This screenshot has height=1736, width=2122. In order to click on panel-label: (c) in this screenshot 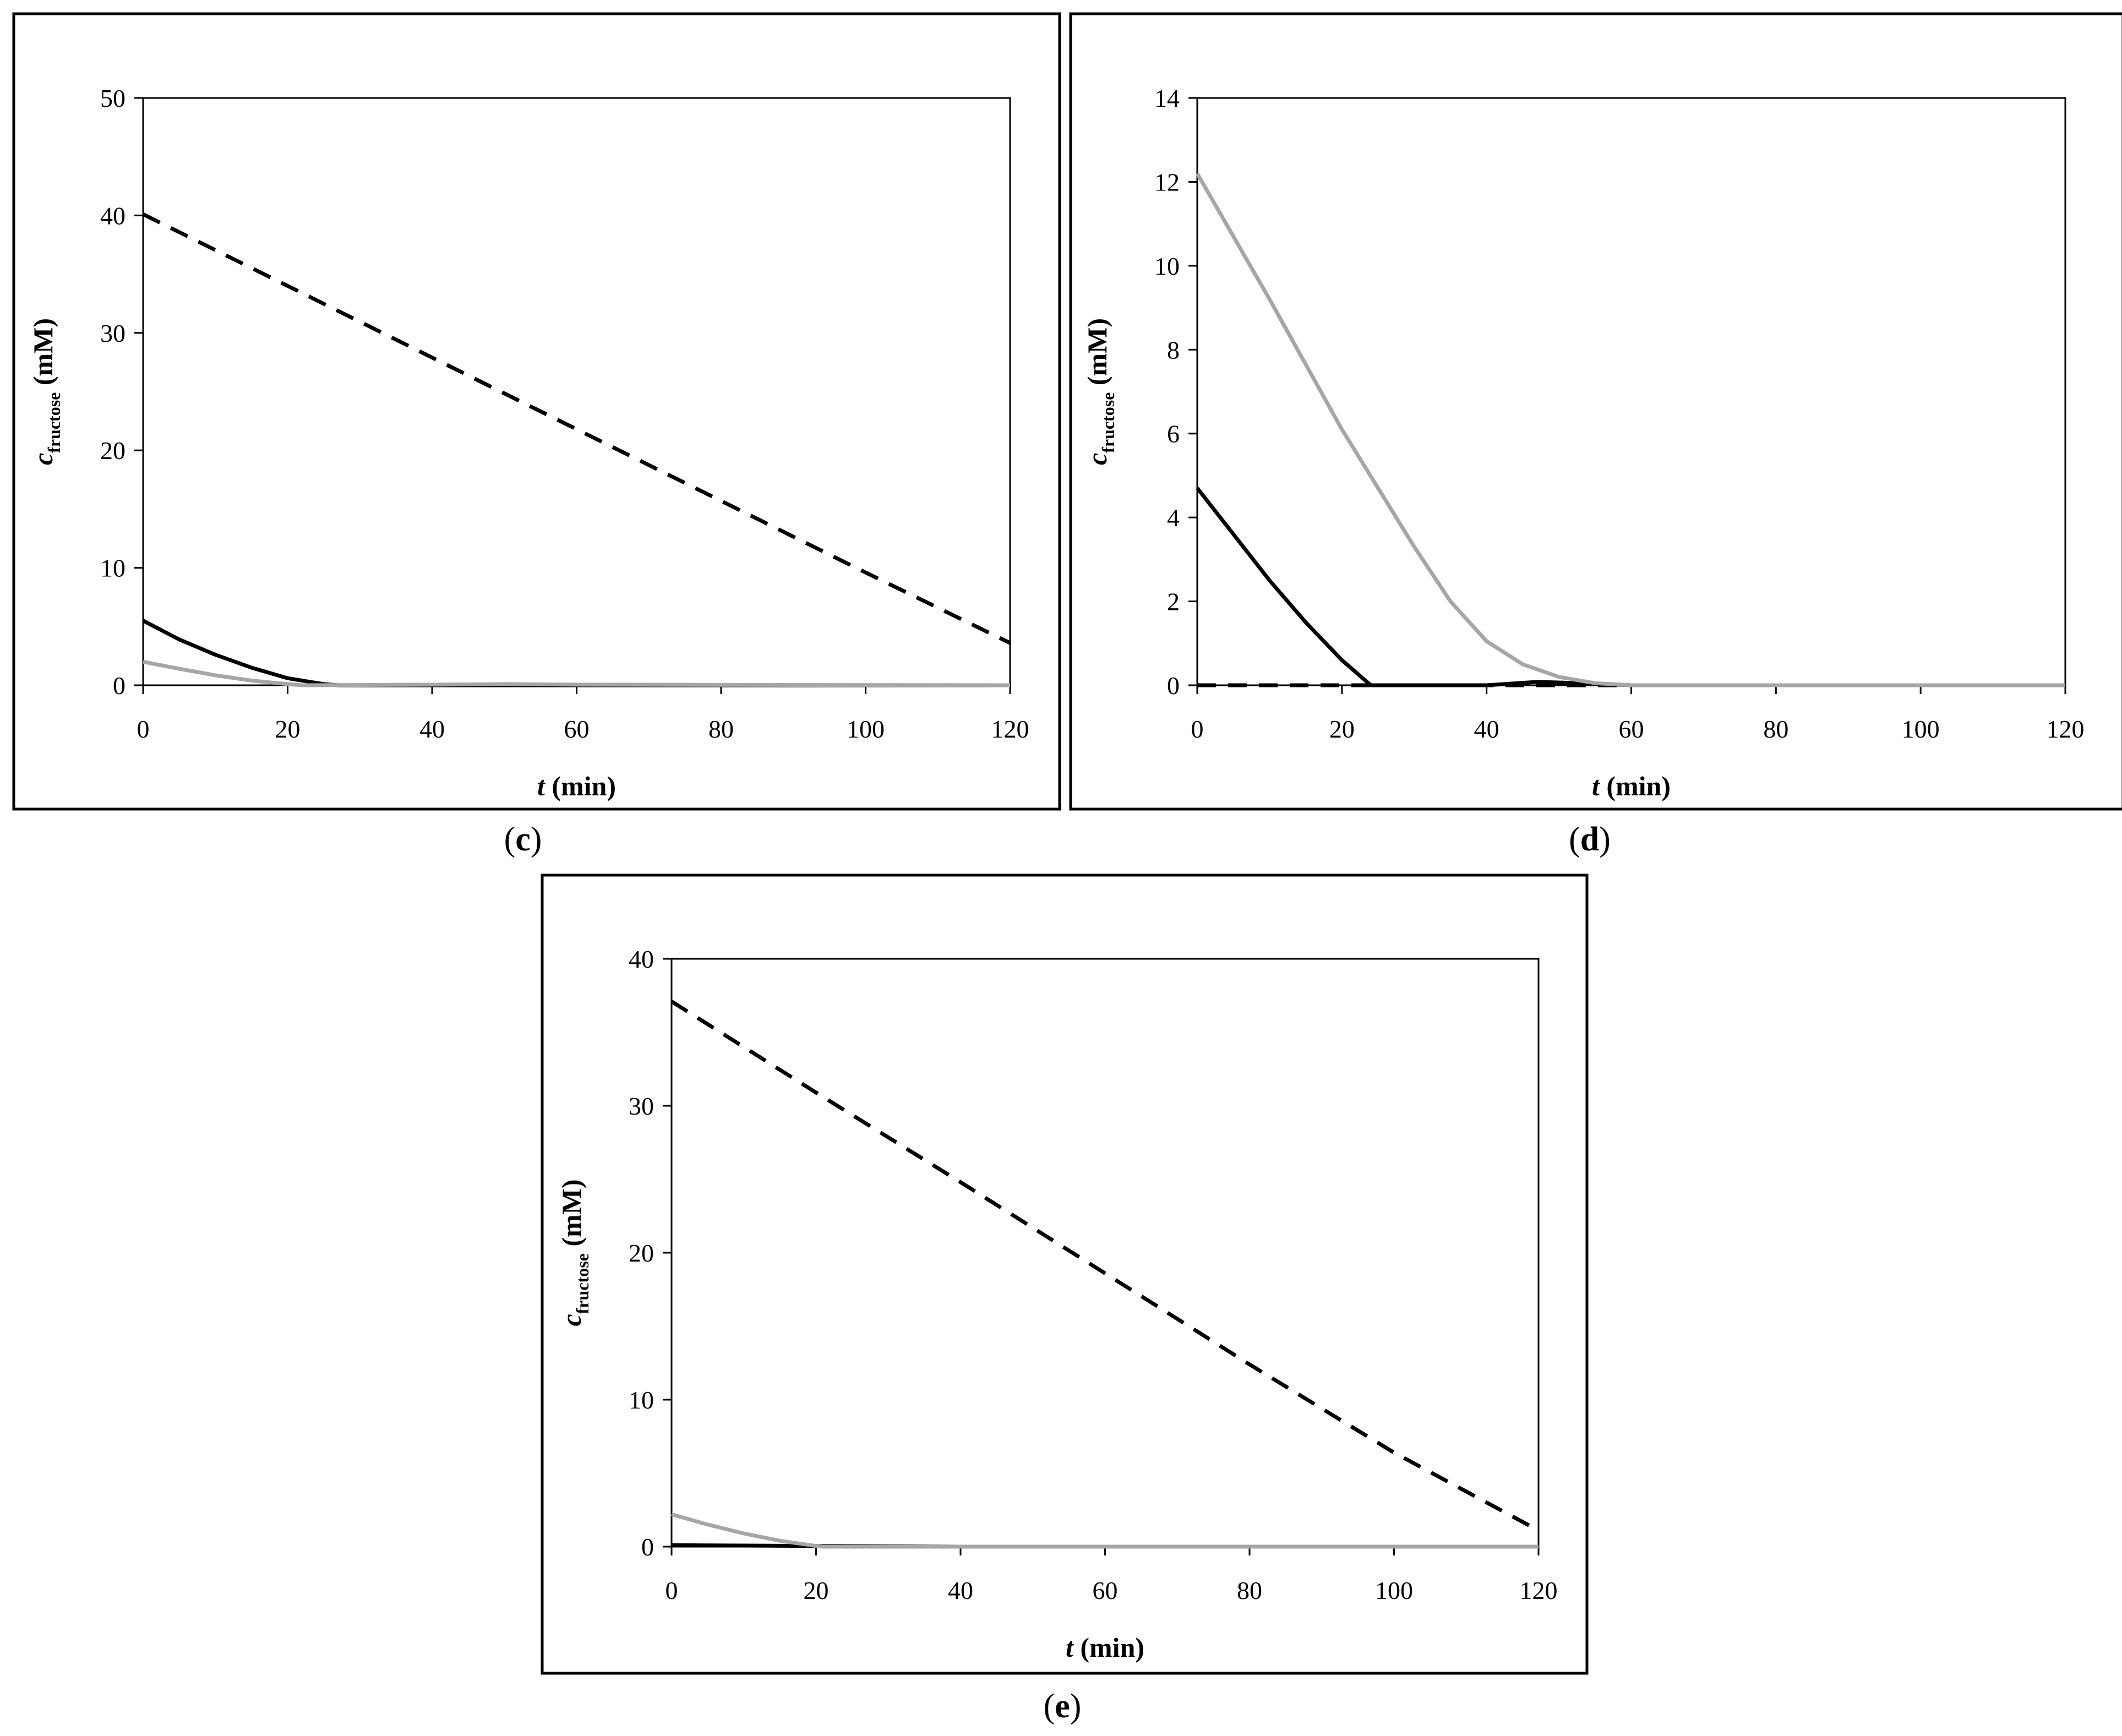, I will do `click(523, 840)`.